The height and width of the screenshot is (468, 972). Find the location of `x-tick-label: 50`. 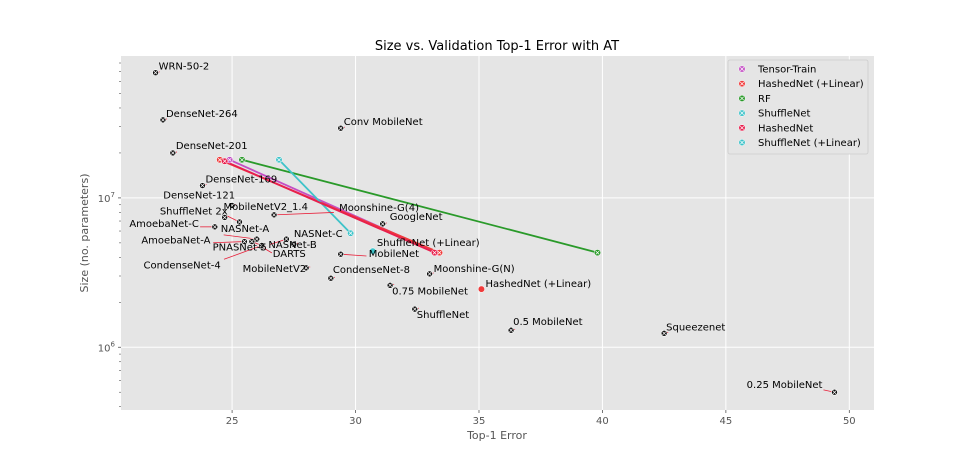

x-tick-label: 50 is located at coordinates (849, 421).